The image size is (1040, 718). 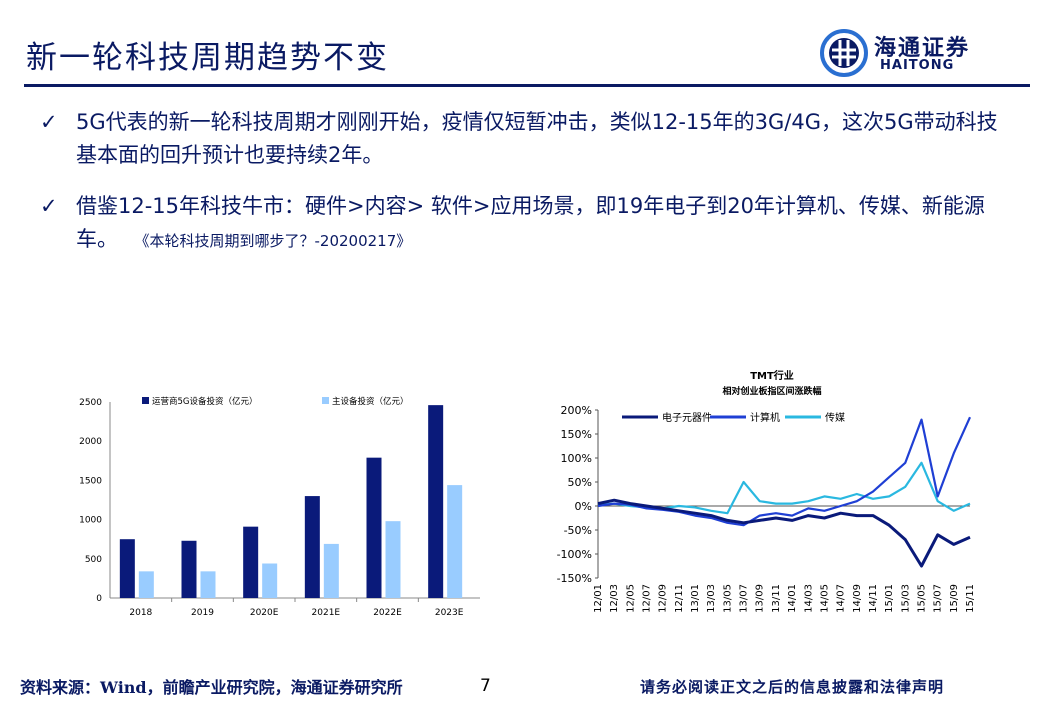 I want to click on haitong-logo-icon, so click(x=844, y=53).